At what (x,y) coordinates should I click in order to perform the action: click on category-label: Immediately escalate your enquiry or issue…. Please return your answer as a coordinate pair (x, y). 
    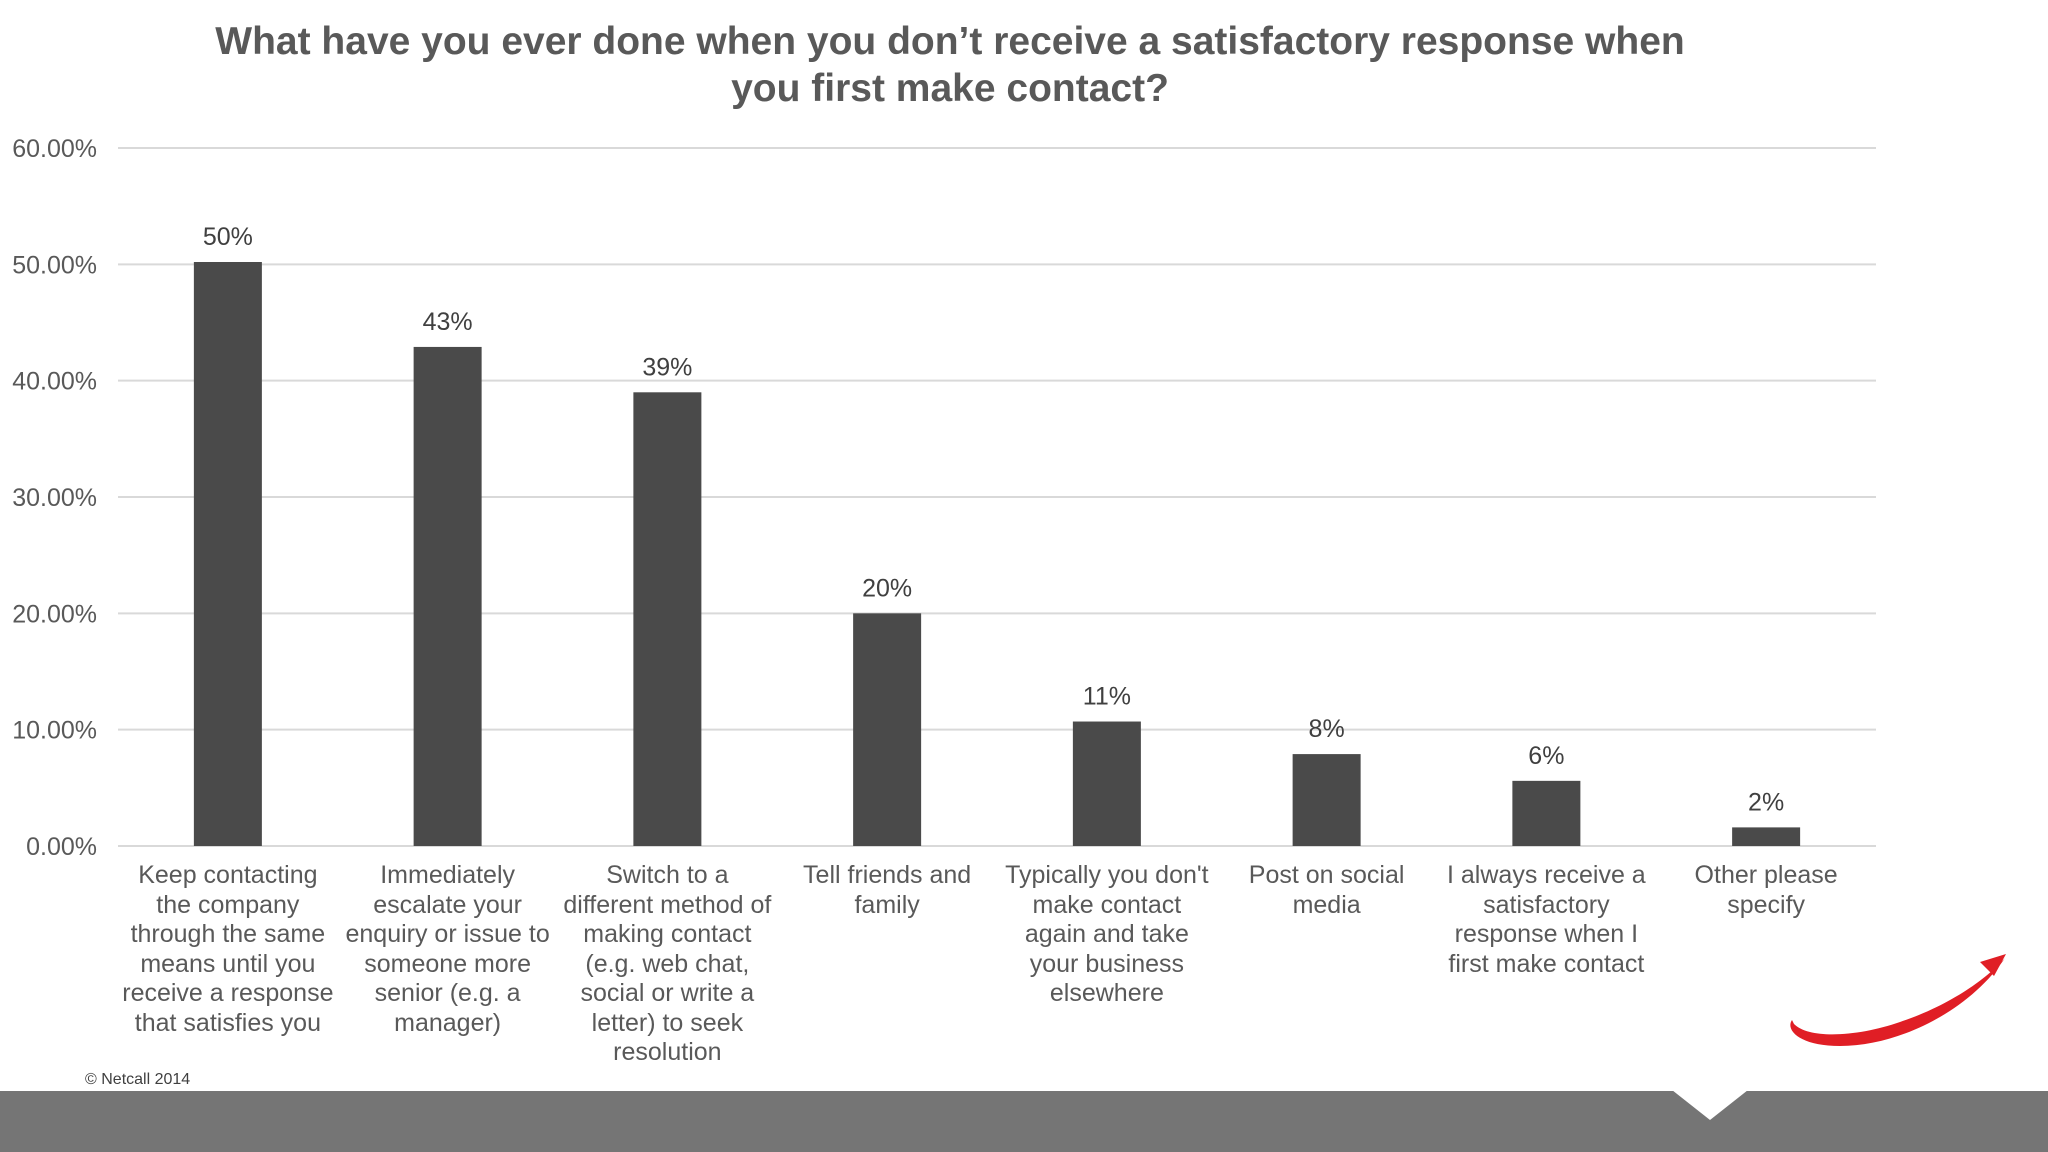
    Looking at the image, I should click on (448, 949).